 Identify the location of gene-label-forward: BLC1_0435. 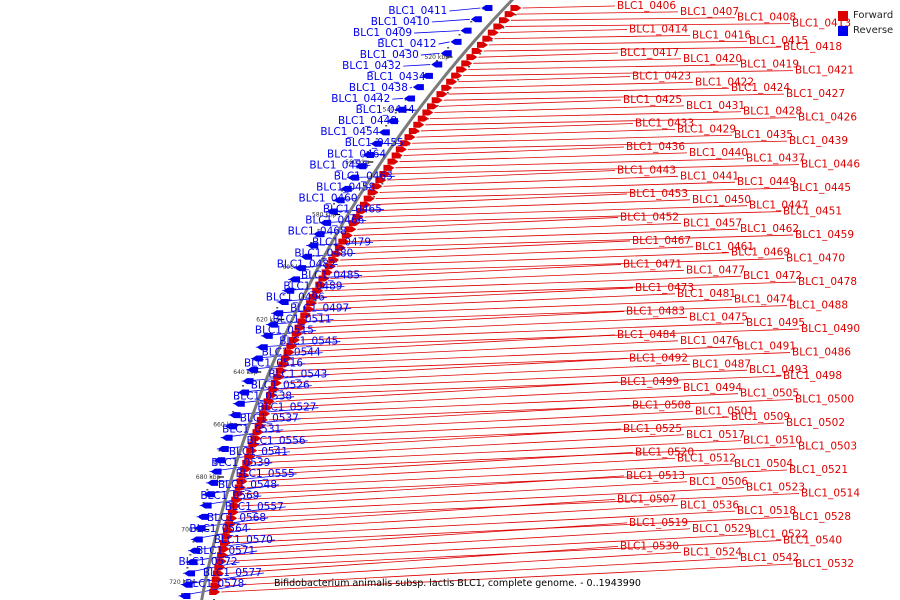
(763, 135).